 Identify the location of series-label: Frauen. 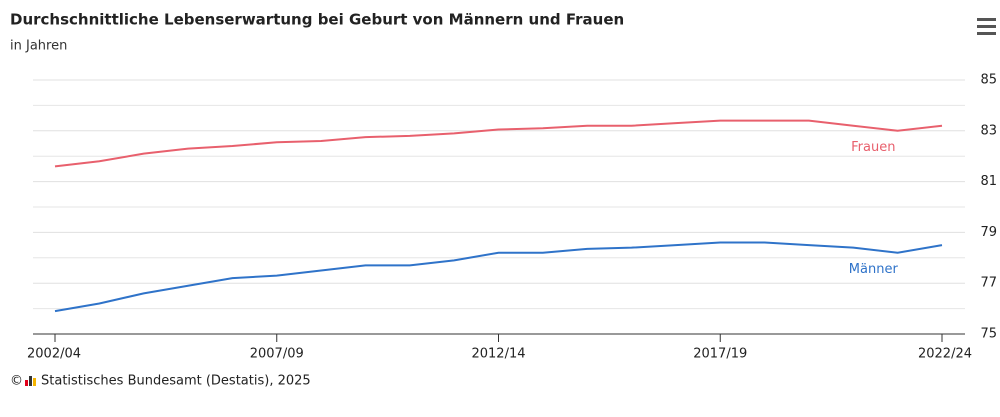
(873, 147).